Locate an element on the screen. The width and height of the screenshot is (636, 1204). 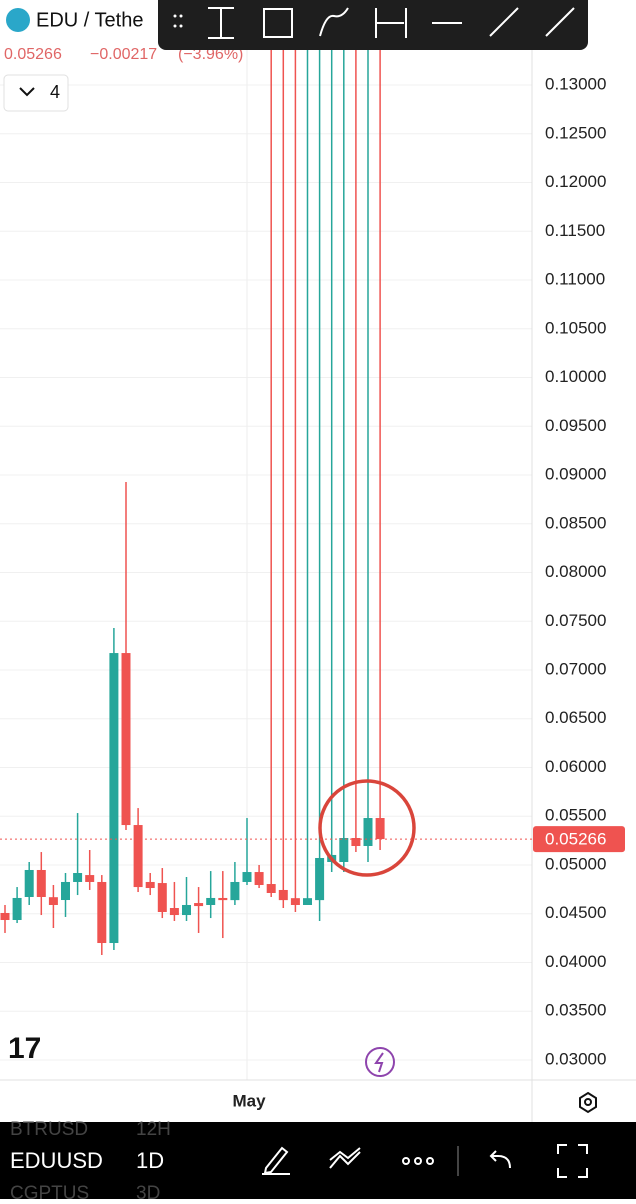
change-pct: (−3.96%) is located at coordinates (210, 54).